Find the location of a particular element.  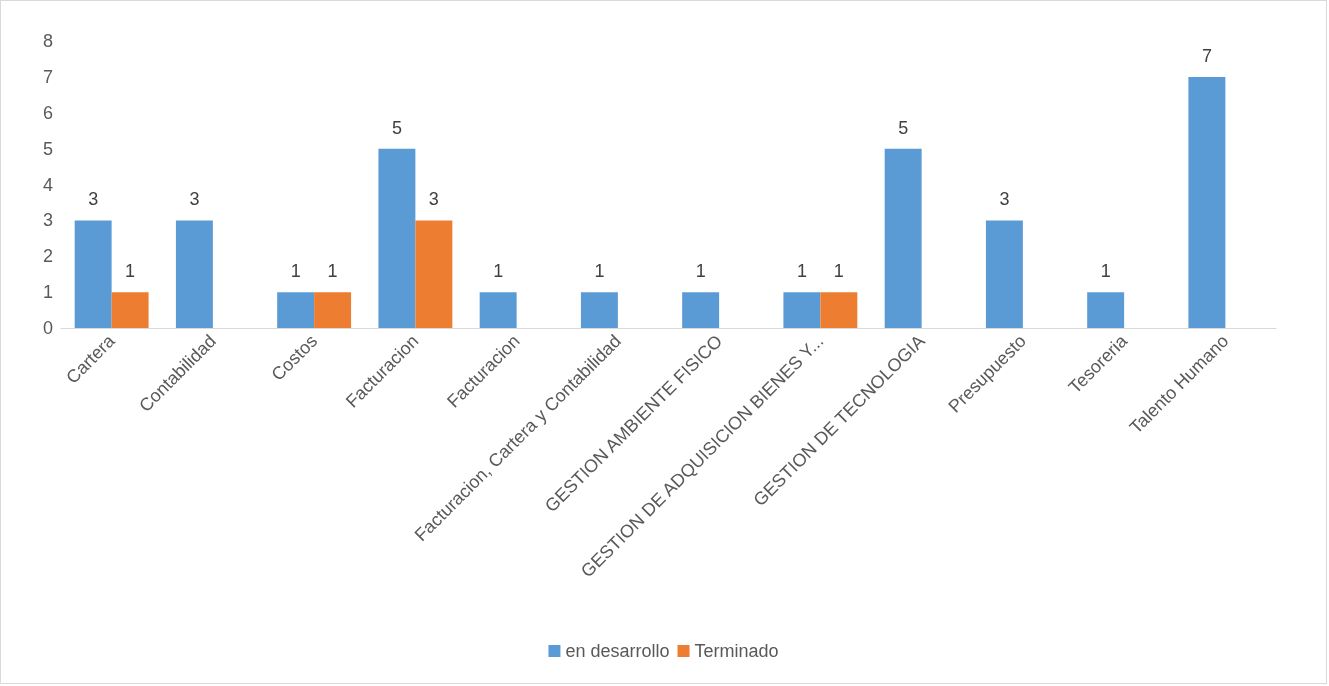

y-tick-label: 7 is located at coordinates (47, 76).